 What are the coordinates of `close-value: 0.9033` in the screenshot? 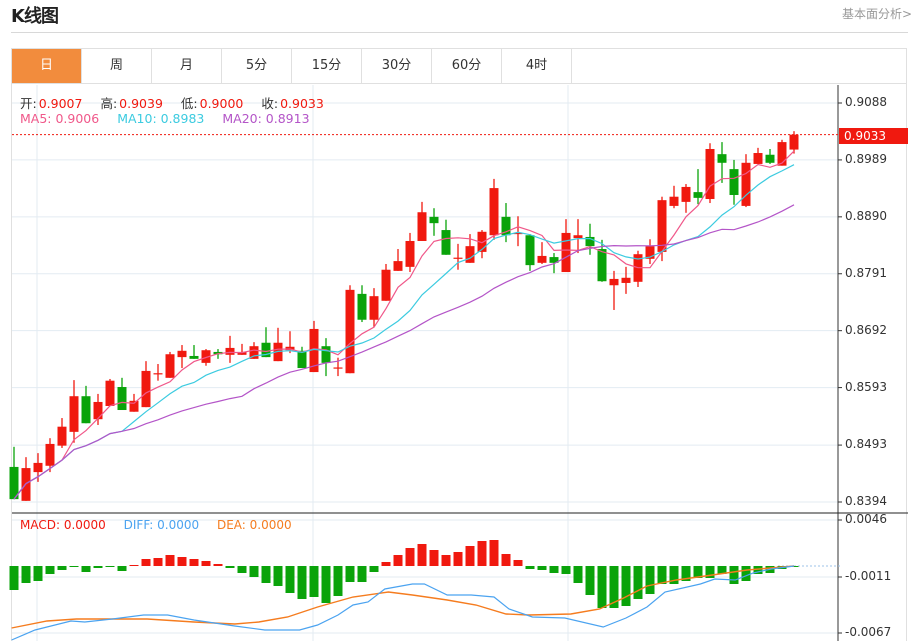 It's located at (302, 103).